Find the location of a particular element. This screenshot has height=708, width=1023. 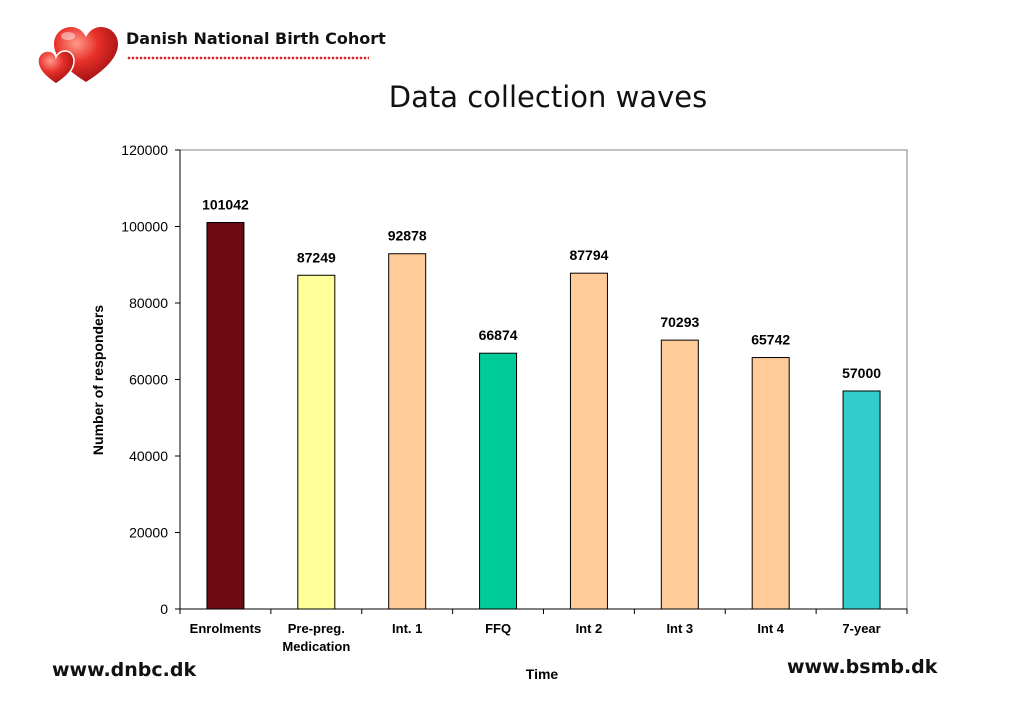

x-tick-label: Int 2 is located at coordinates (589, 628).